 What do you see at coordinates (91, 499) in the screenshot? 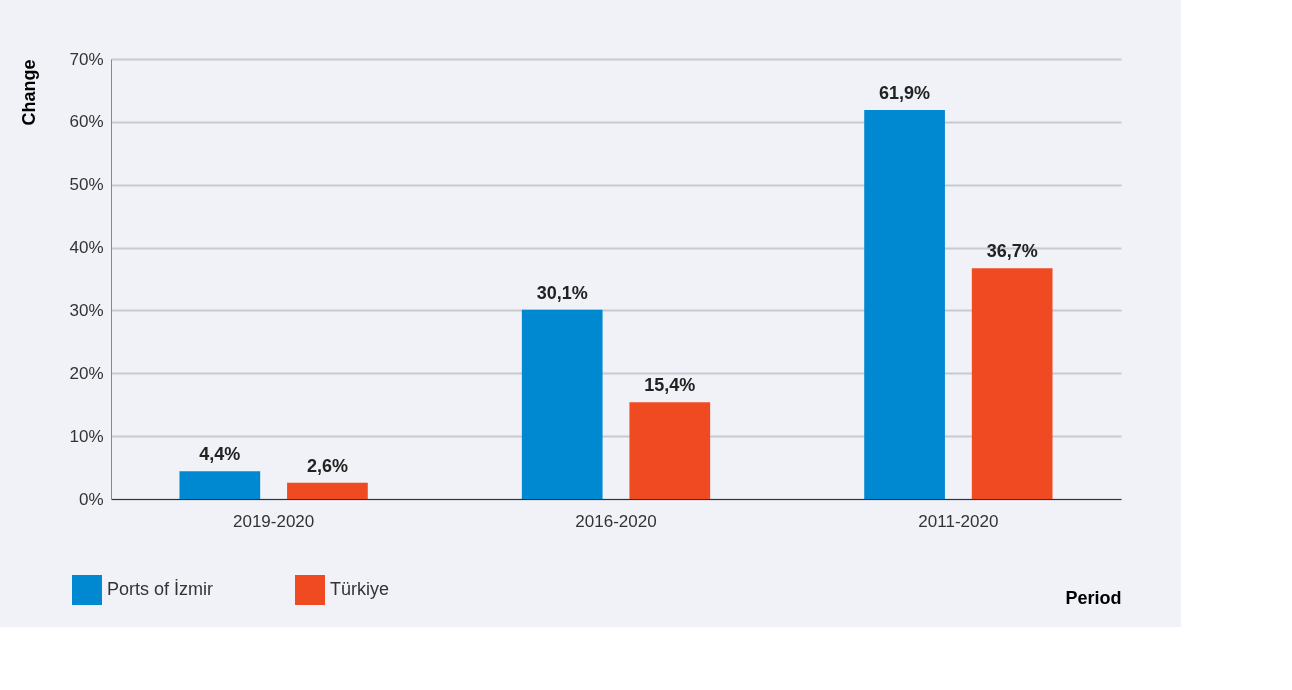
I see `y-tick-label: 0%` at bounding box center [91, 499].